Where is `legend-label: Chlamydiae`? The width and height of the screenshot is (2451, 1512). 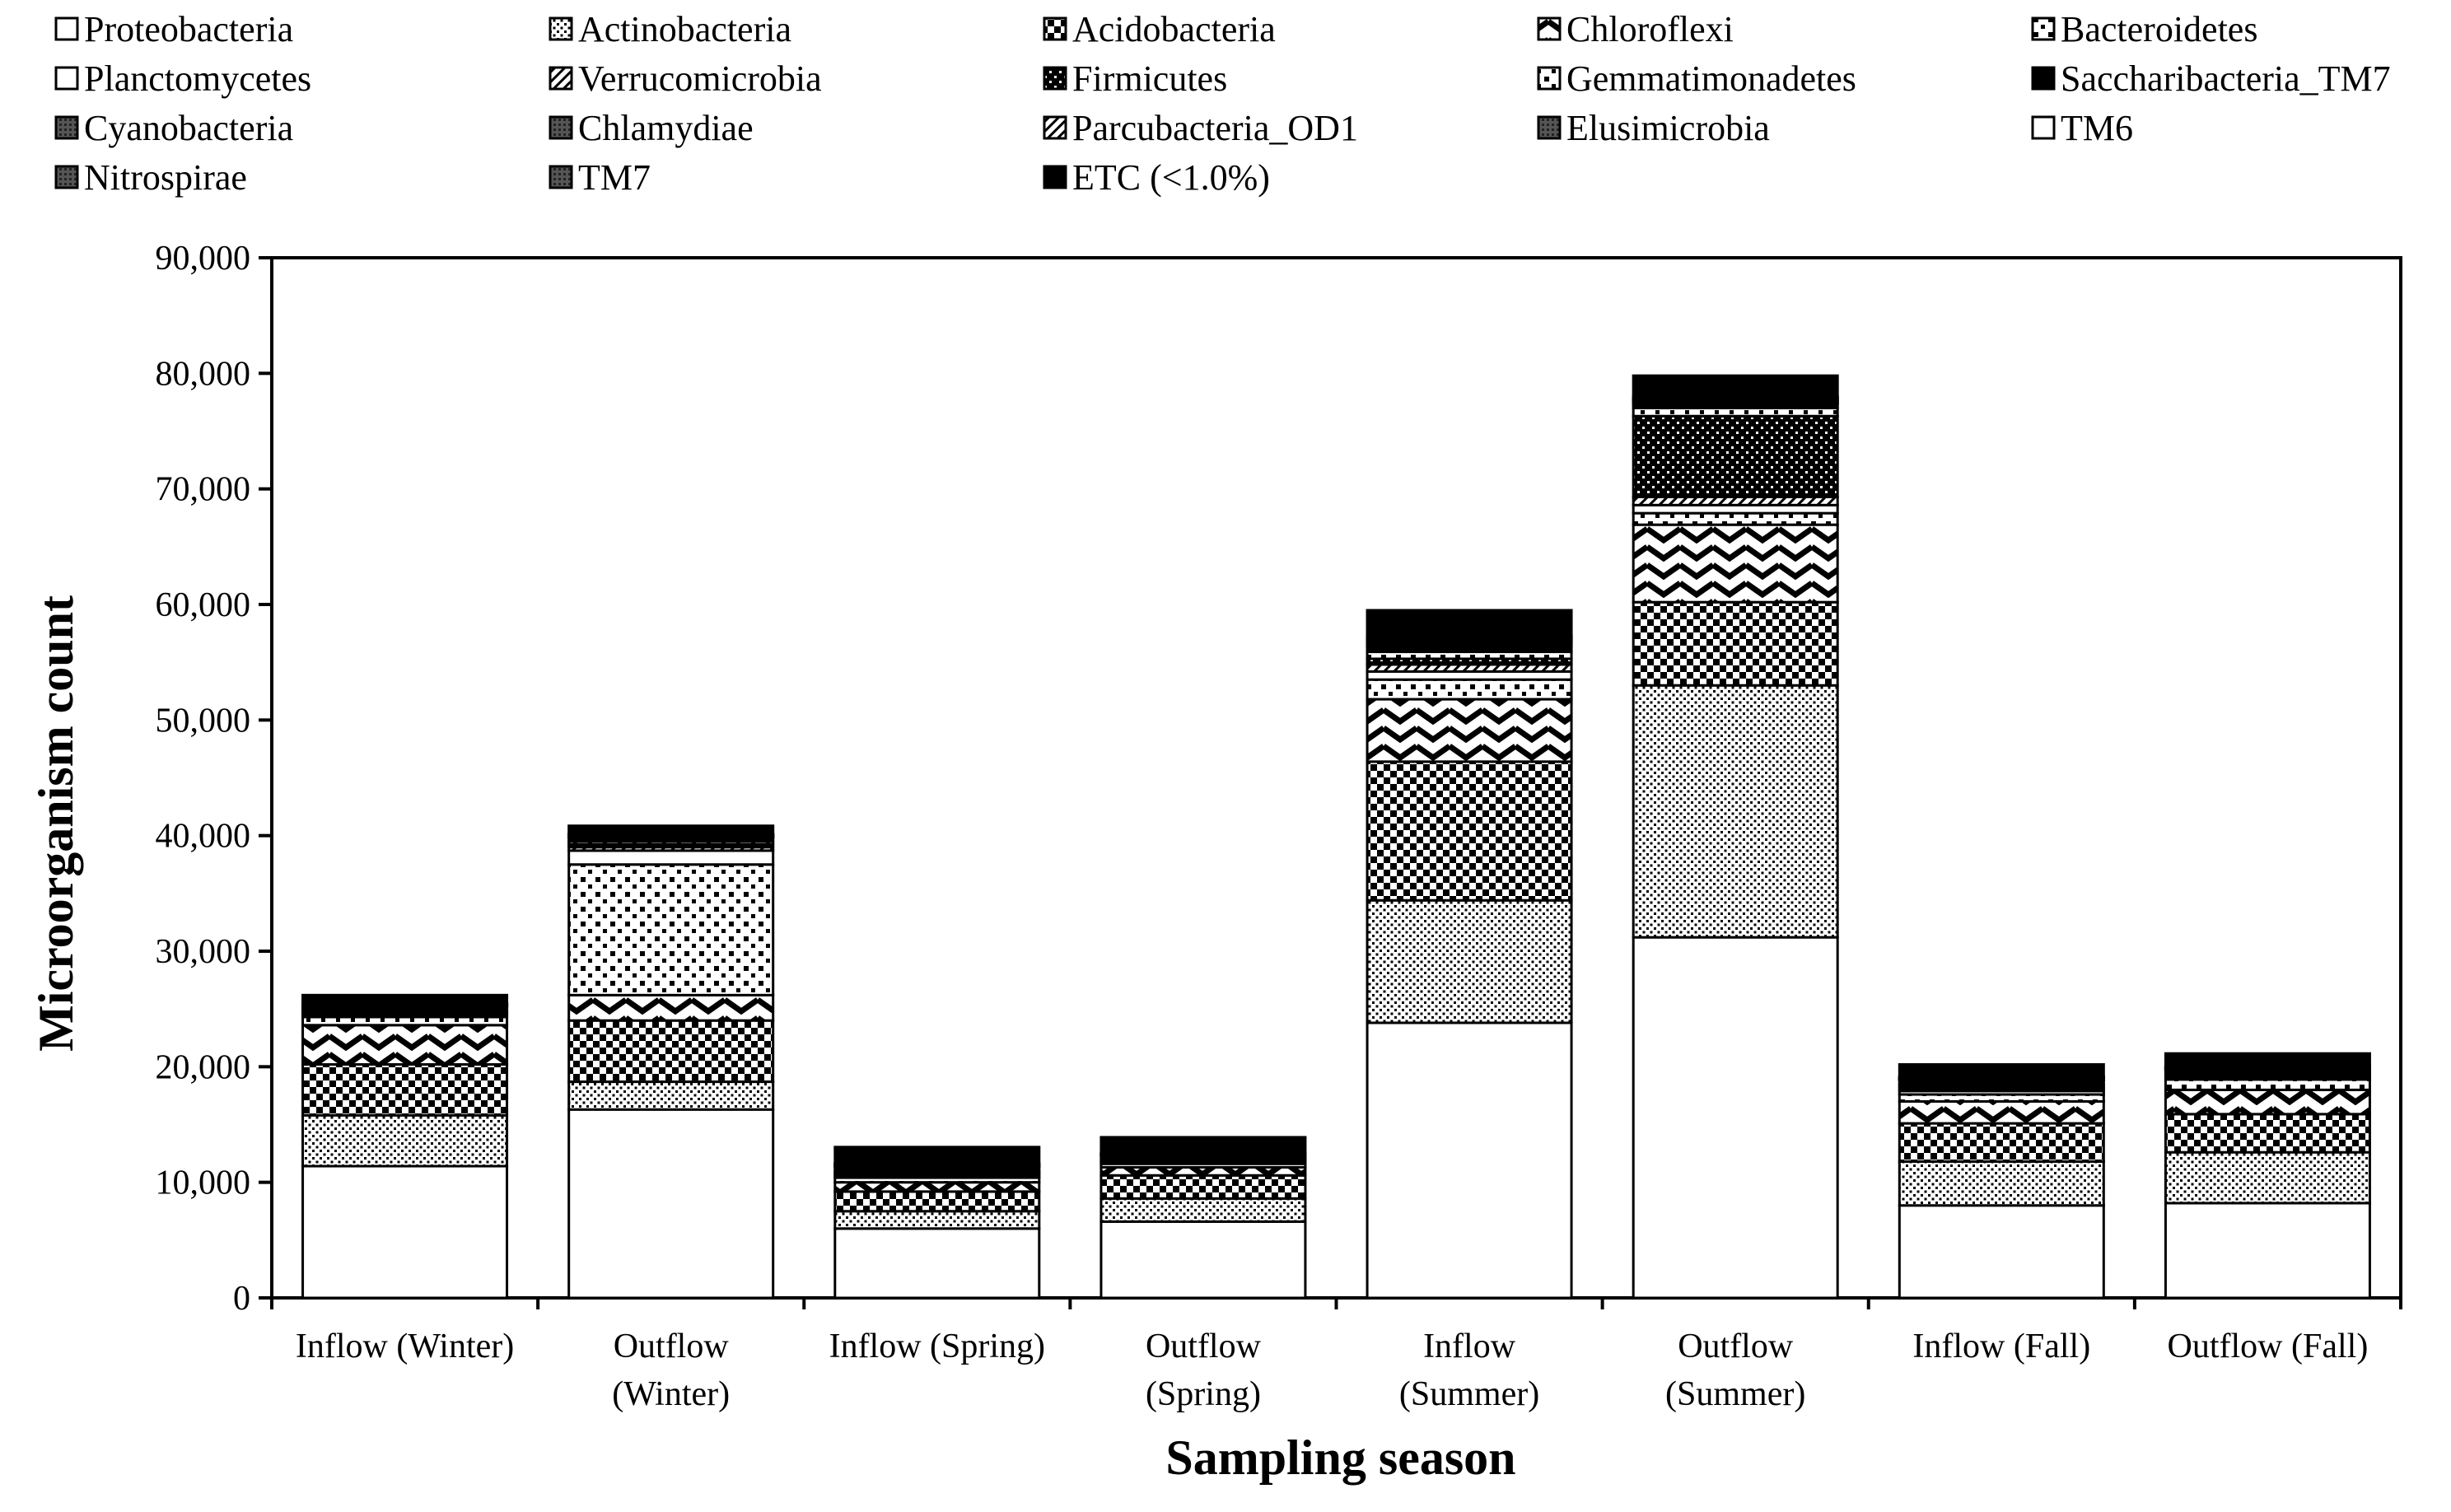 legend-label: Chlamydiae is located at coordinates (666, 128).